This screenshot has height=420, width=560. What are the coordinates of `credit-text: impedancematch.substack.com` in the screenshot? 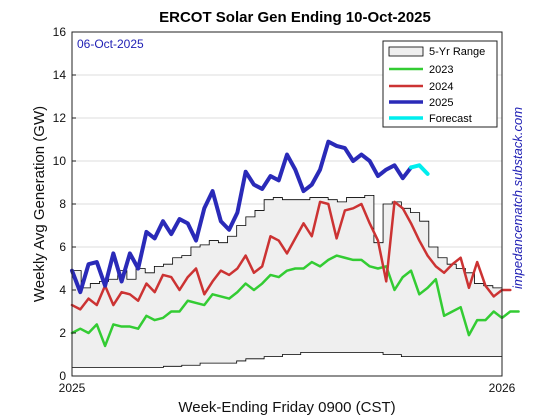 It's located at (517, 198).